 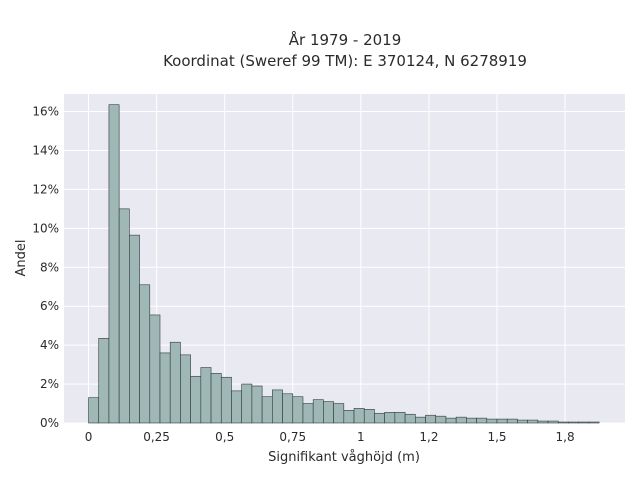 I want to click on y-axis-label: Andel, so click(x=21, y=258).